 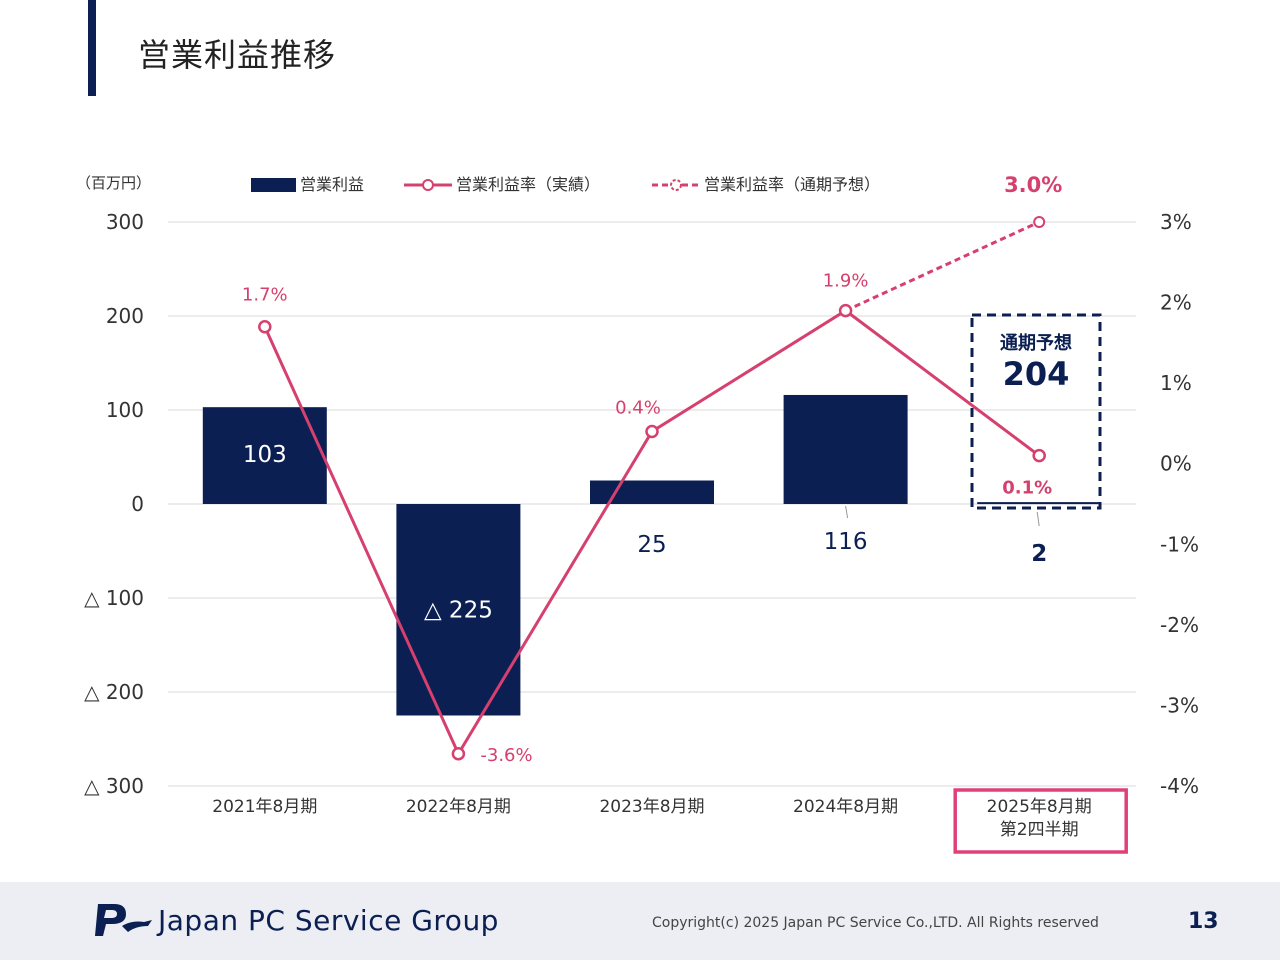 I want to click on y-tick-label: 200, so click(x=125, y=316).